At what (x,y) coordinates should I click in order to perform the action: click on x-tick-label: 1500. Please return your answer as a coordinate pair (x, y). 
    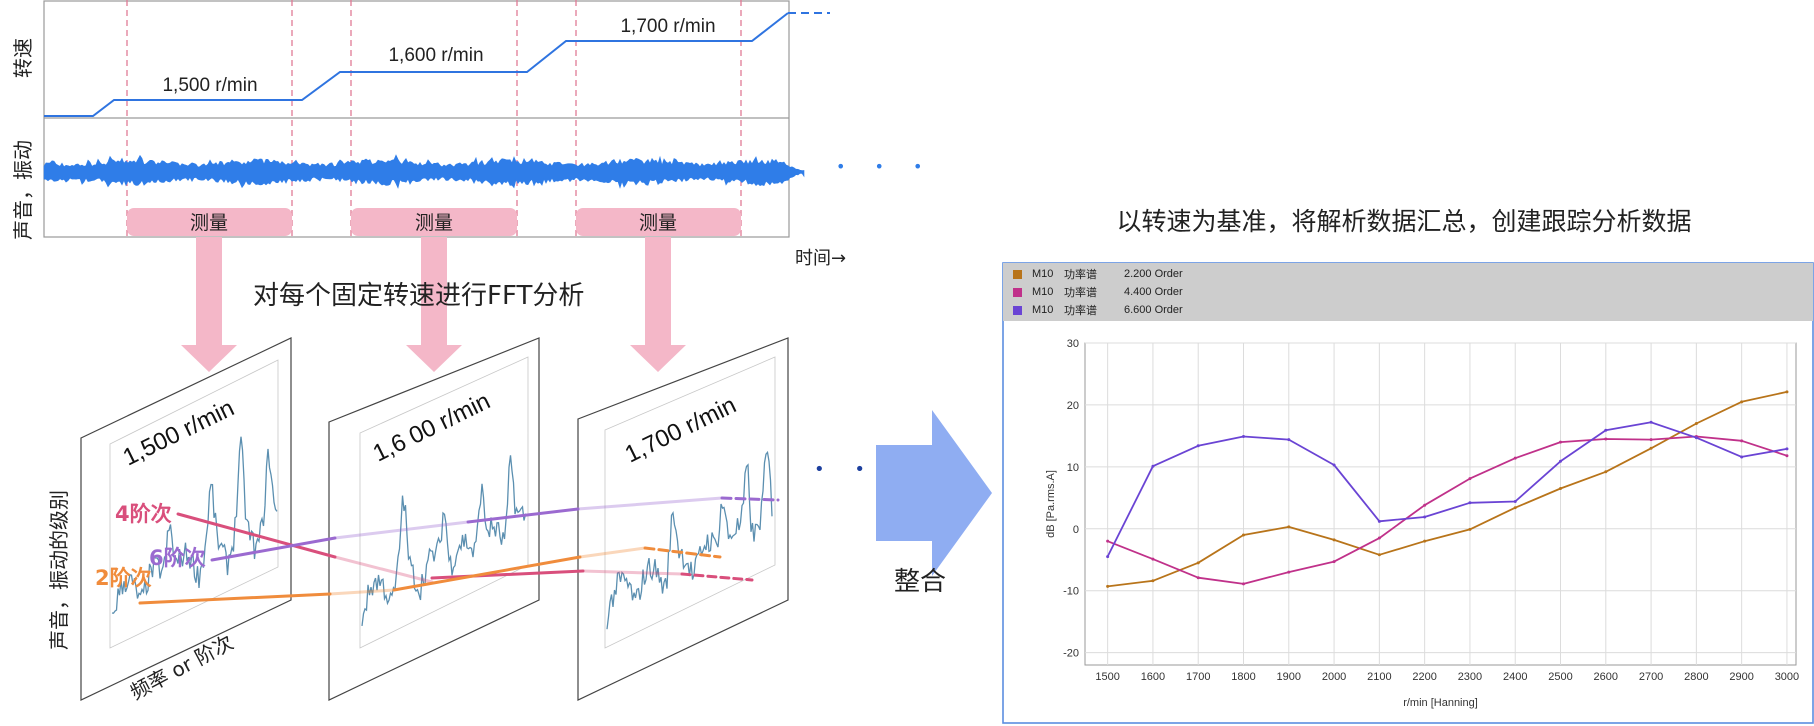
    Looking at the image, I should click on (1107, 677).